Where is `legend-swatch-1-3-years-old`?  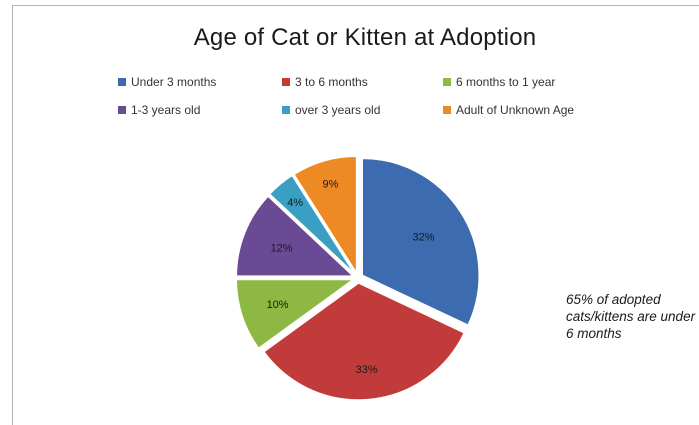
legend-swatch-1-3-years-old is located at coordinates (122, 110).